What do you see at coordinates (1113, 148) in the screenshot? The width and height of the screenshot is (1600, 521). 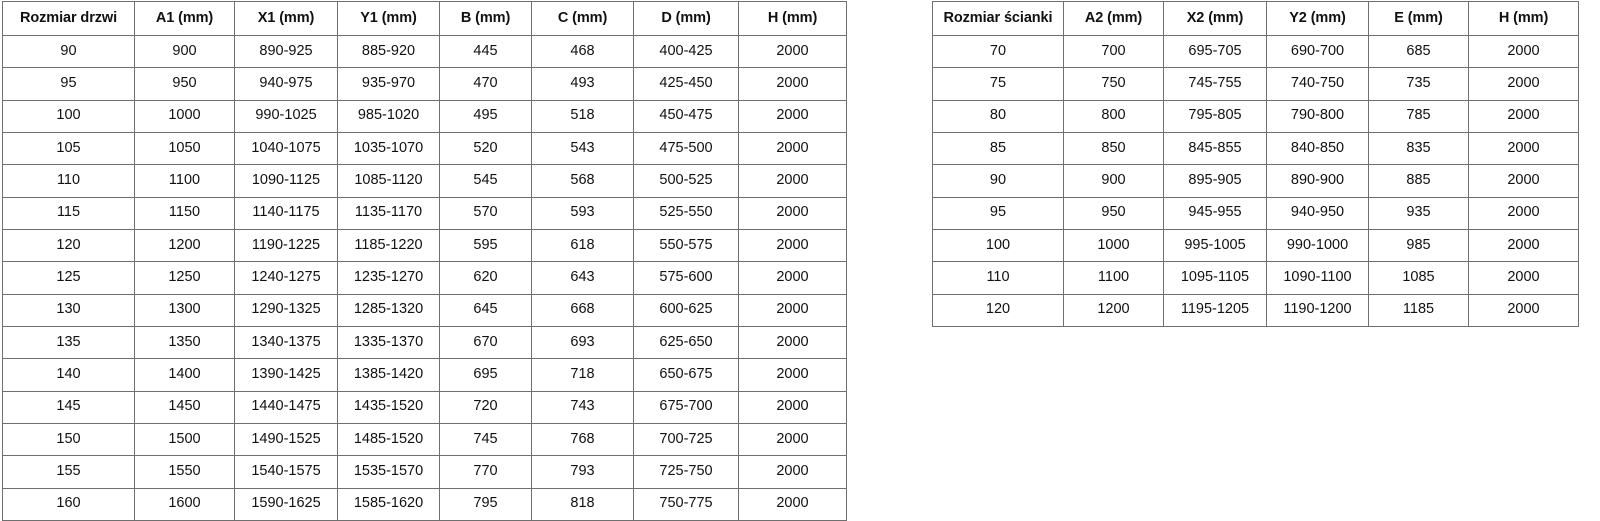 I see `table-cell: 850` at bounding box center [1113, 148].